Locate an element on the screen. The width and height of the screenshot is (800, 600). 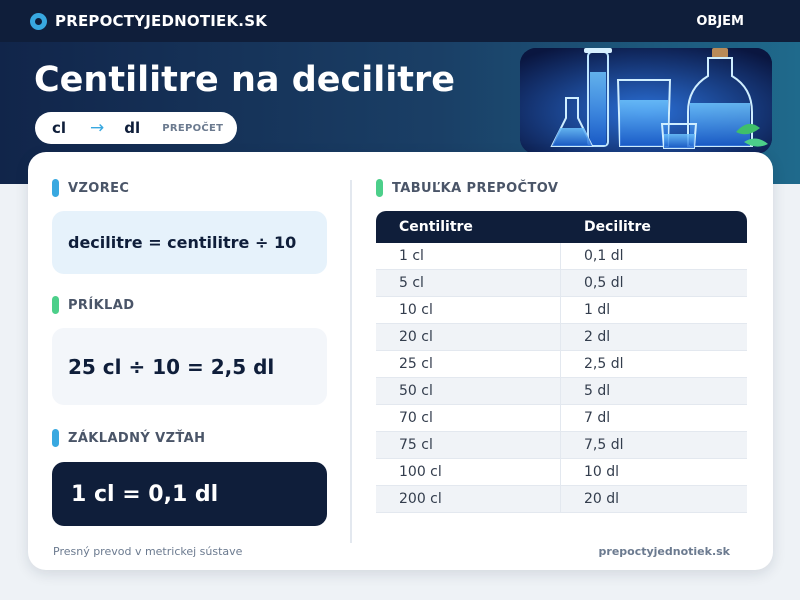
cell-centilitre: 25 cl is located at coordinates (468, 364).